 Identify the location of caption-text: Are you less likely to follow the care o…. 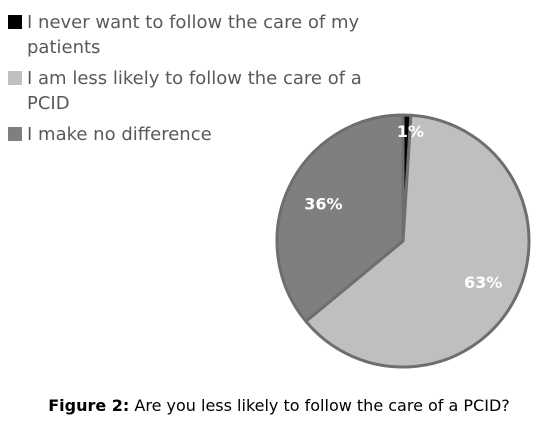
(322, 405).